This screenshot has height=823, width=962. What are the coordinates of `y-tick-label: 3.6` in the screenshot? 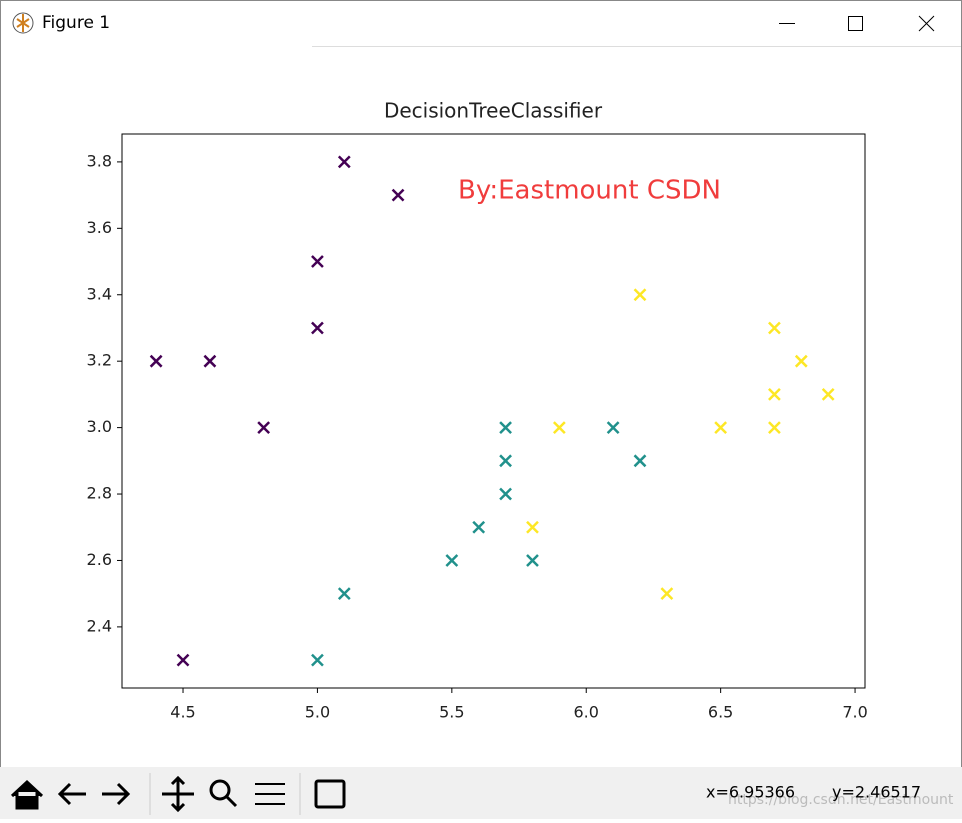 It's located at (99, 227).